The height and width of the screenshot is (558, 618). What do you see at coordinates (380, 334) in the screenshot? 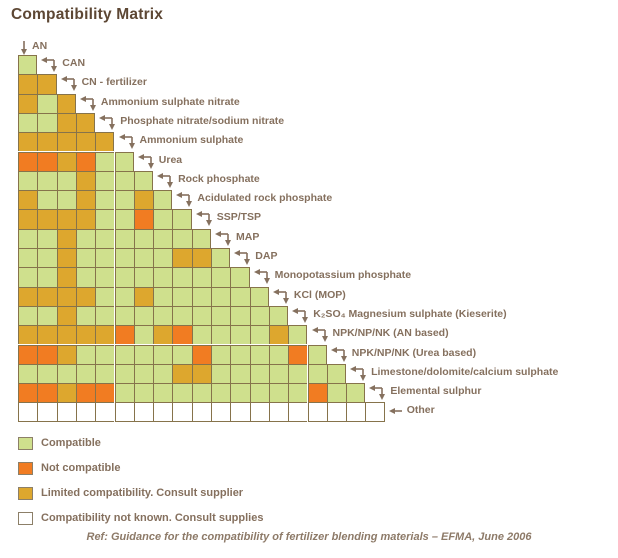
I see `row-label: NPK/NP/NK (AN based)` at bounding box center [380, 334].